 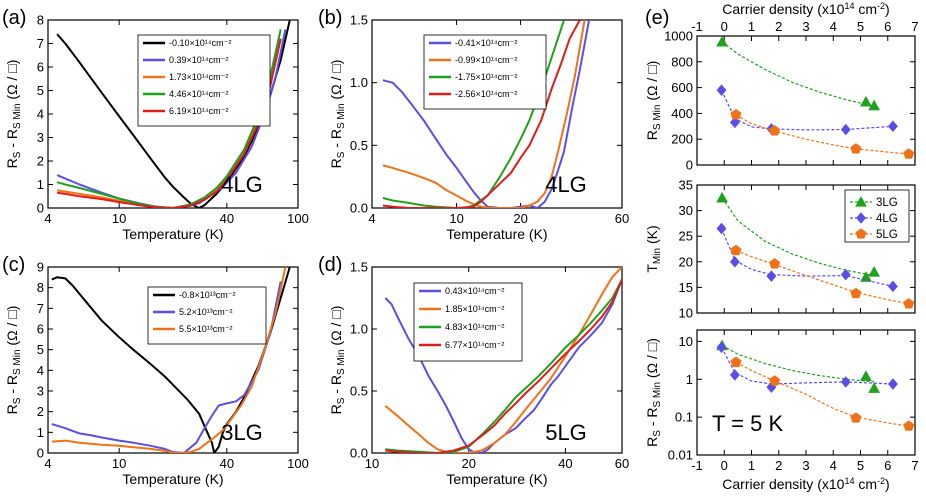 What do you see at coordinates (686, 261) in the screenshot?
I see `y-tick-label: 20` at bounding box center [686, 261].